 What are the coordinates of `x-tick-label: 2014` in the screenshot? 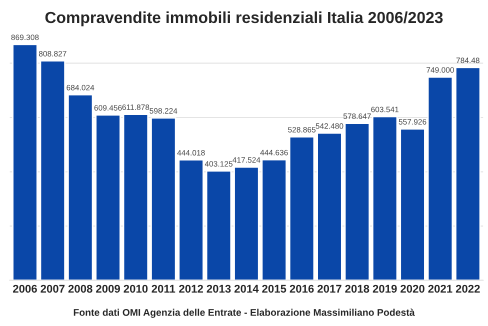 It's located at (246, 288).